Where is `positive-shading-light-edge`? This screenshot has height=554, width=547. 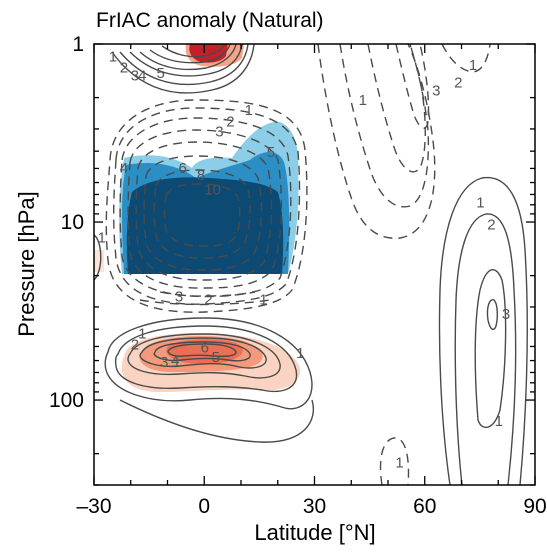 positive-shading-light-edge is located at coordinates (99, 261).